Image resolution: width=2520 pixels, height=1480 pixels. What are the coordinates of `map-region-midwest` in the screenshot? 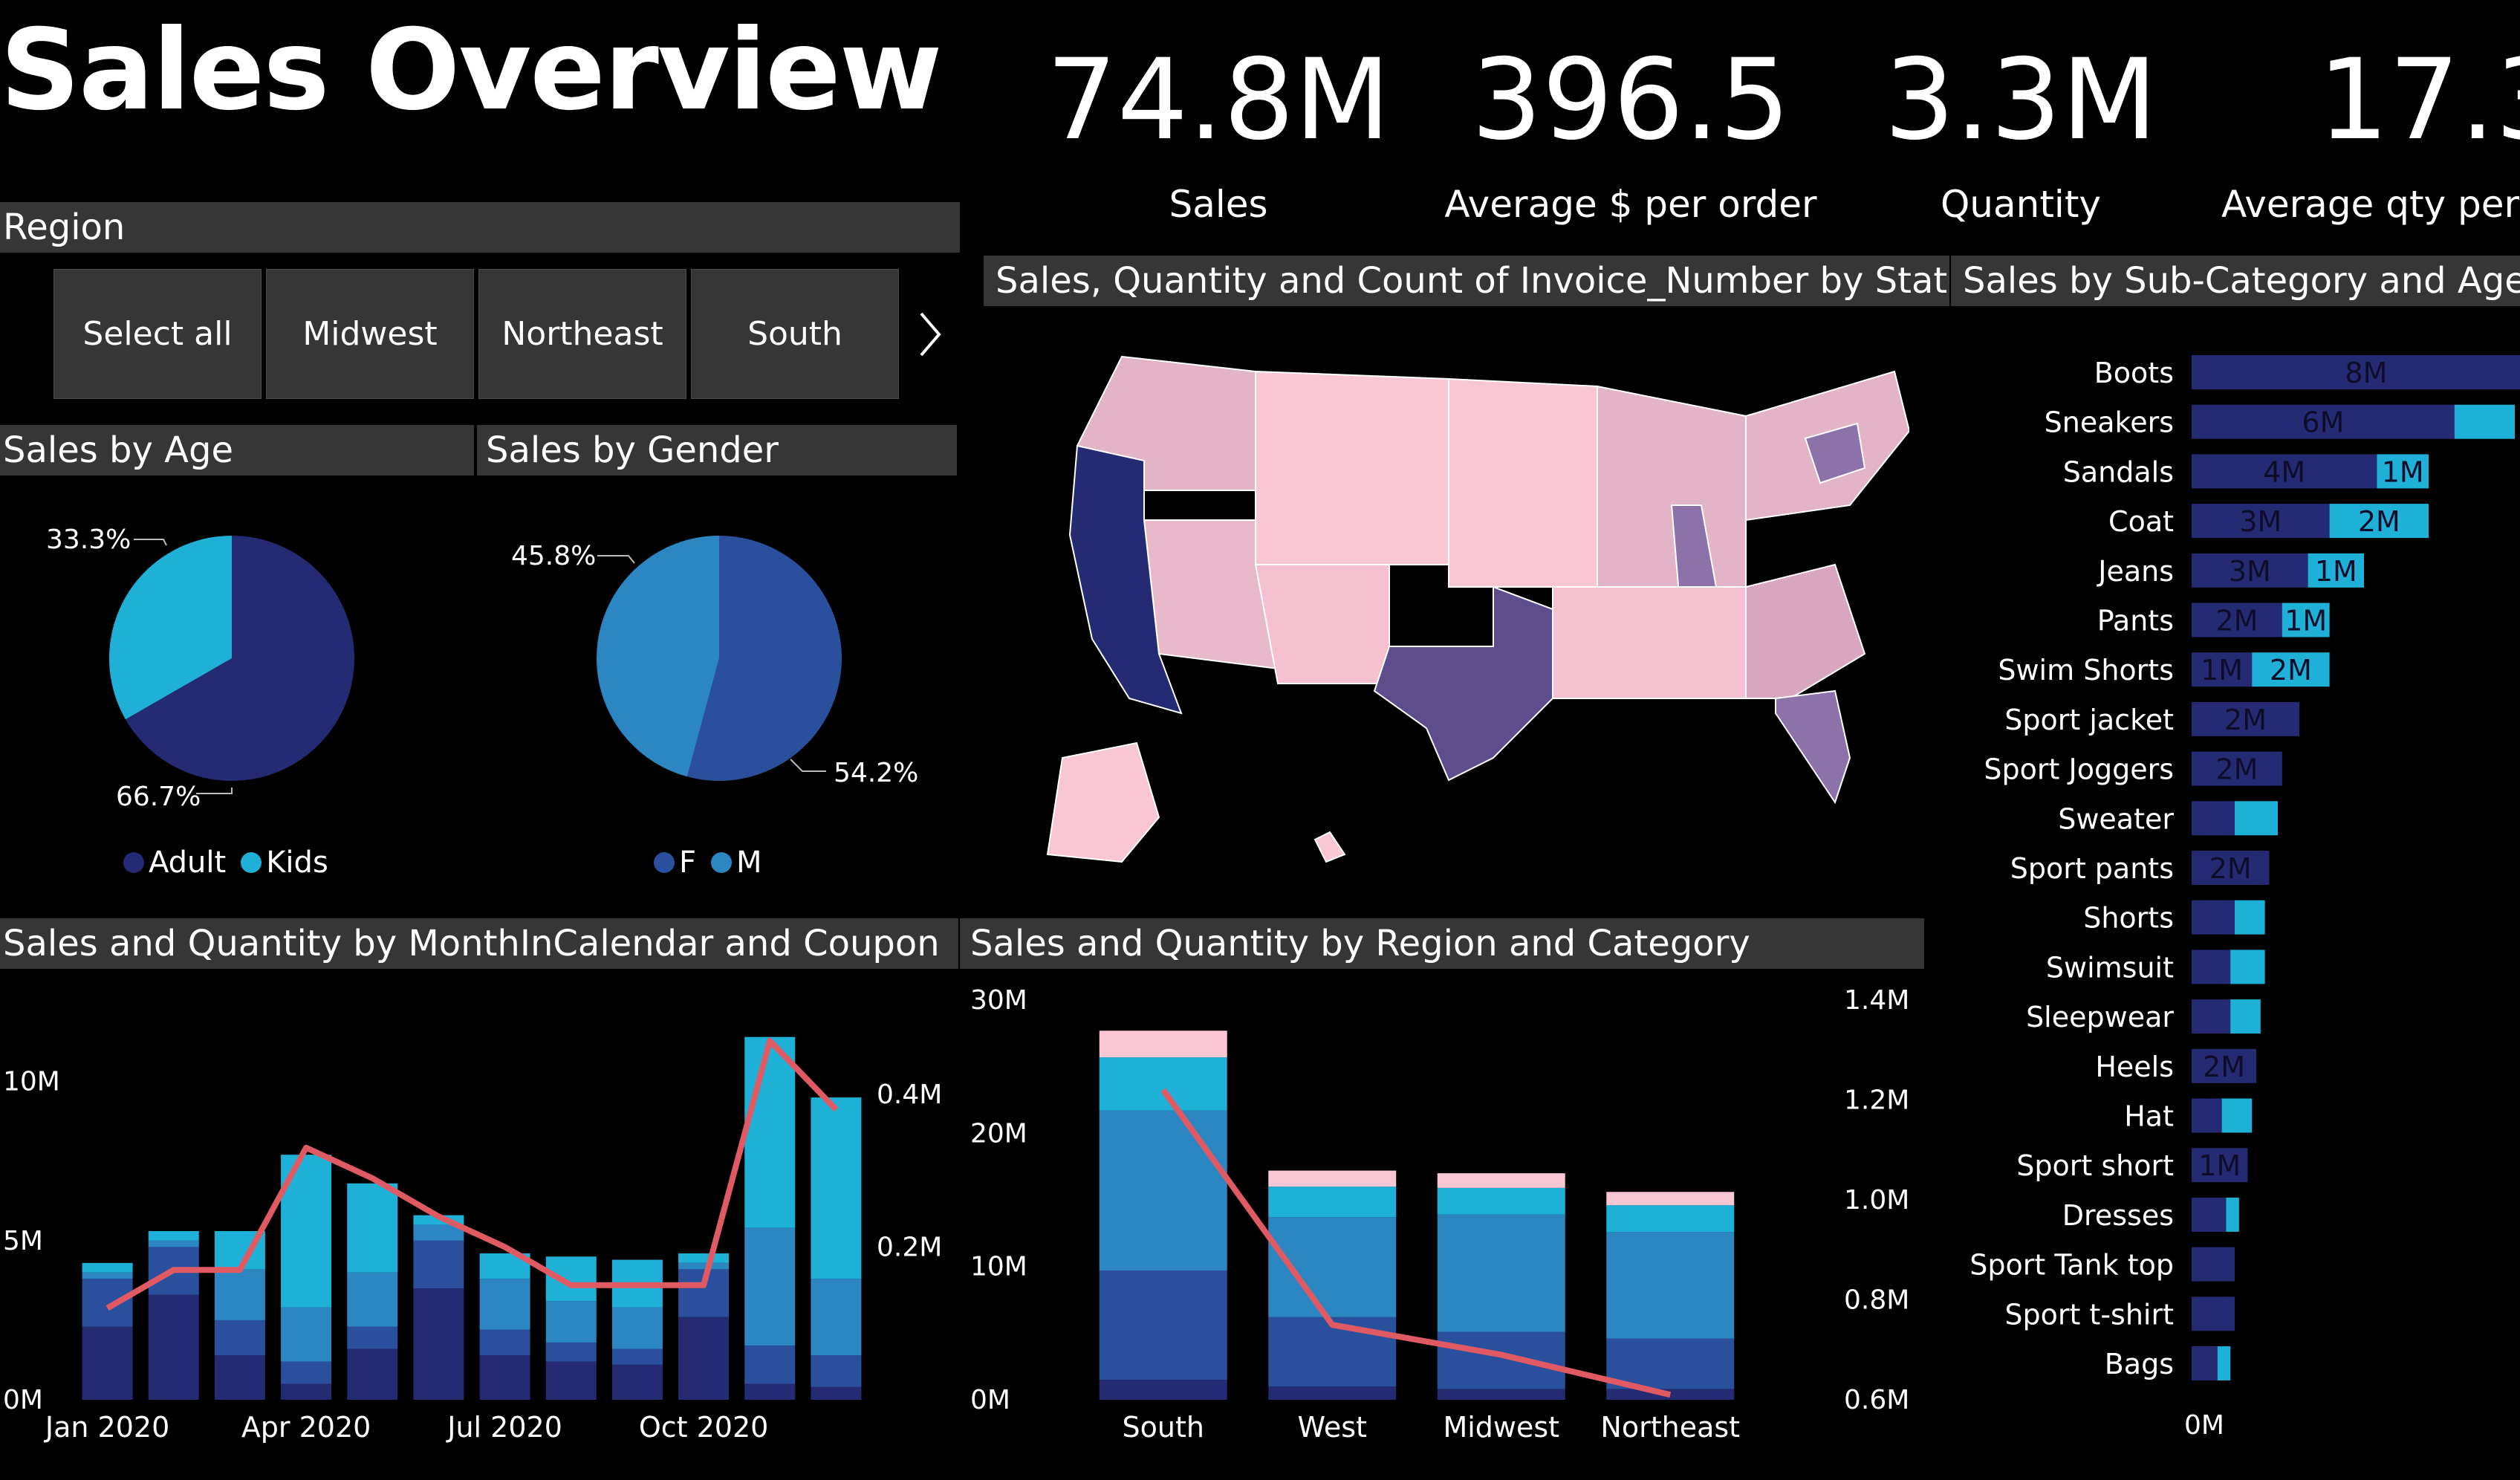 It's located at (1672, 487).